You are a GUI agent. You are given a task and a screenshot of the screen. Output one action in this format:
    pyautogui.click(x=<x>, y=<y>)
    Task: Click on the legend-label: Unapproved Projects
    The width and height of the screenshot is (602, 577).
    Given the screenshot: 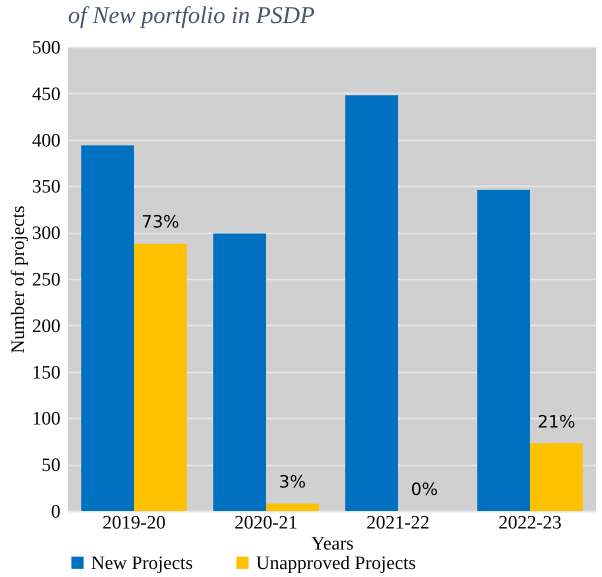 What is the action you would take?
    pyautogui.click(x=336, y=563)
    